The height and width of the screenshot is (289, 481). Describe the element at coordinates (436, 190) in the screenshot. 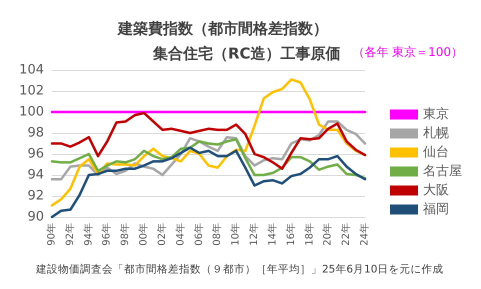

I see `legend-label: 大阪` at that location.